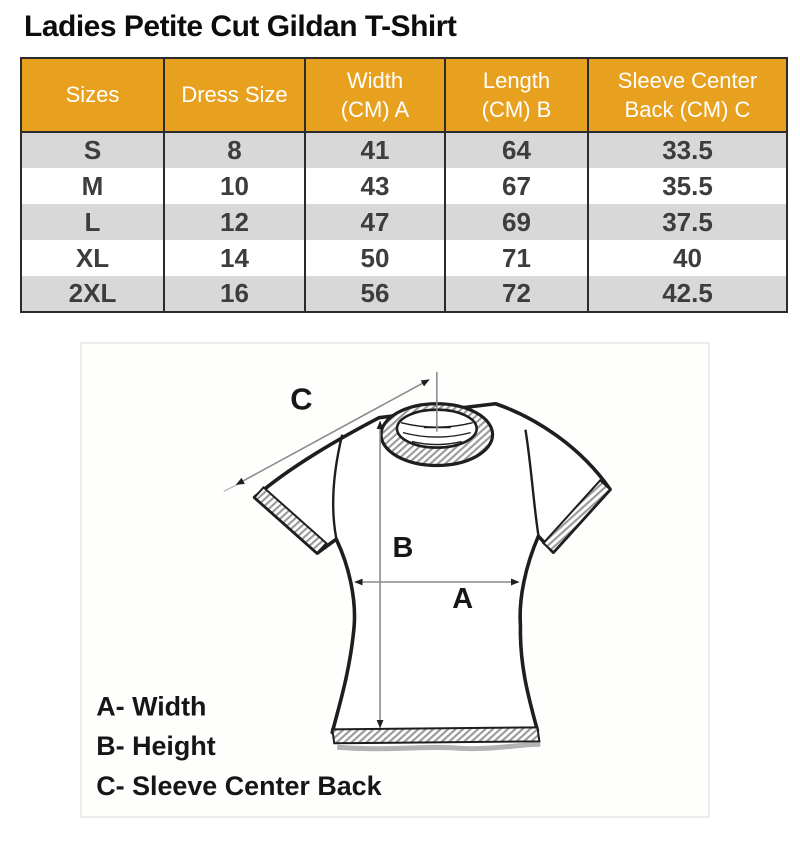 This screenshot has height=857, width=800. I want to click on right-cuff-rib, so click(576, 516).